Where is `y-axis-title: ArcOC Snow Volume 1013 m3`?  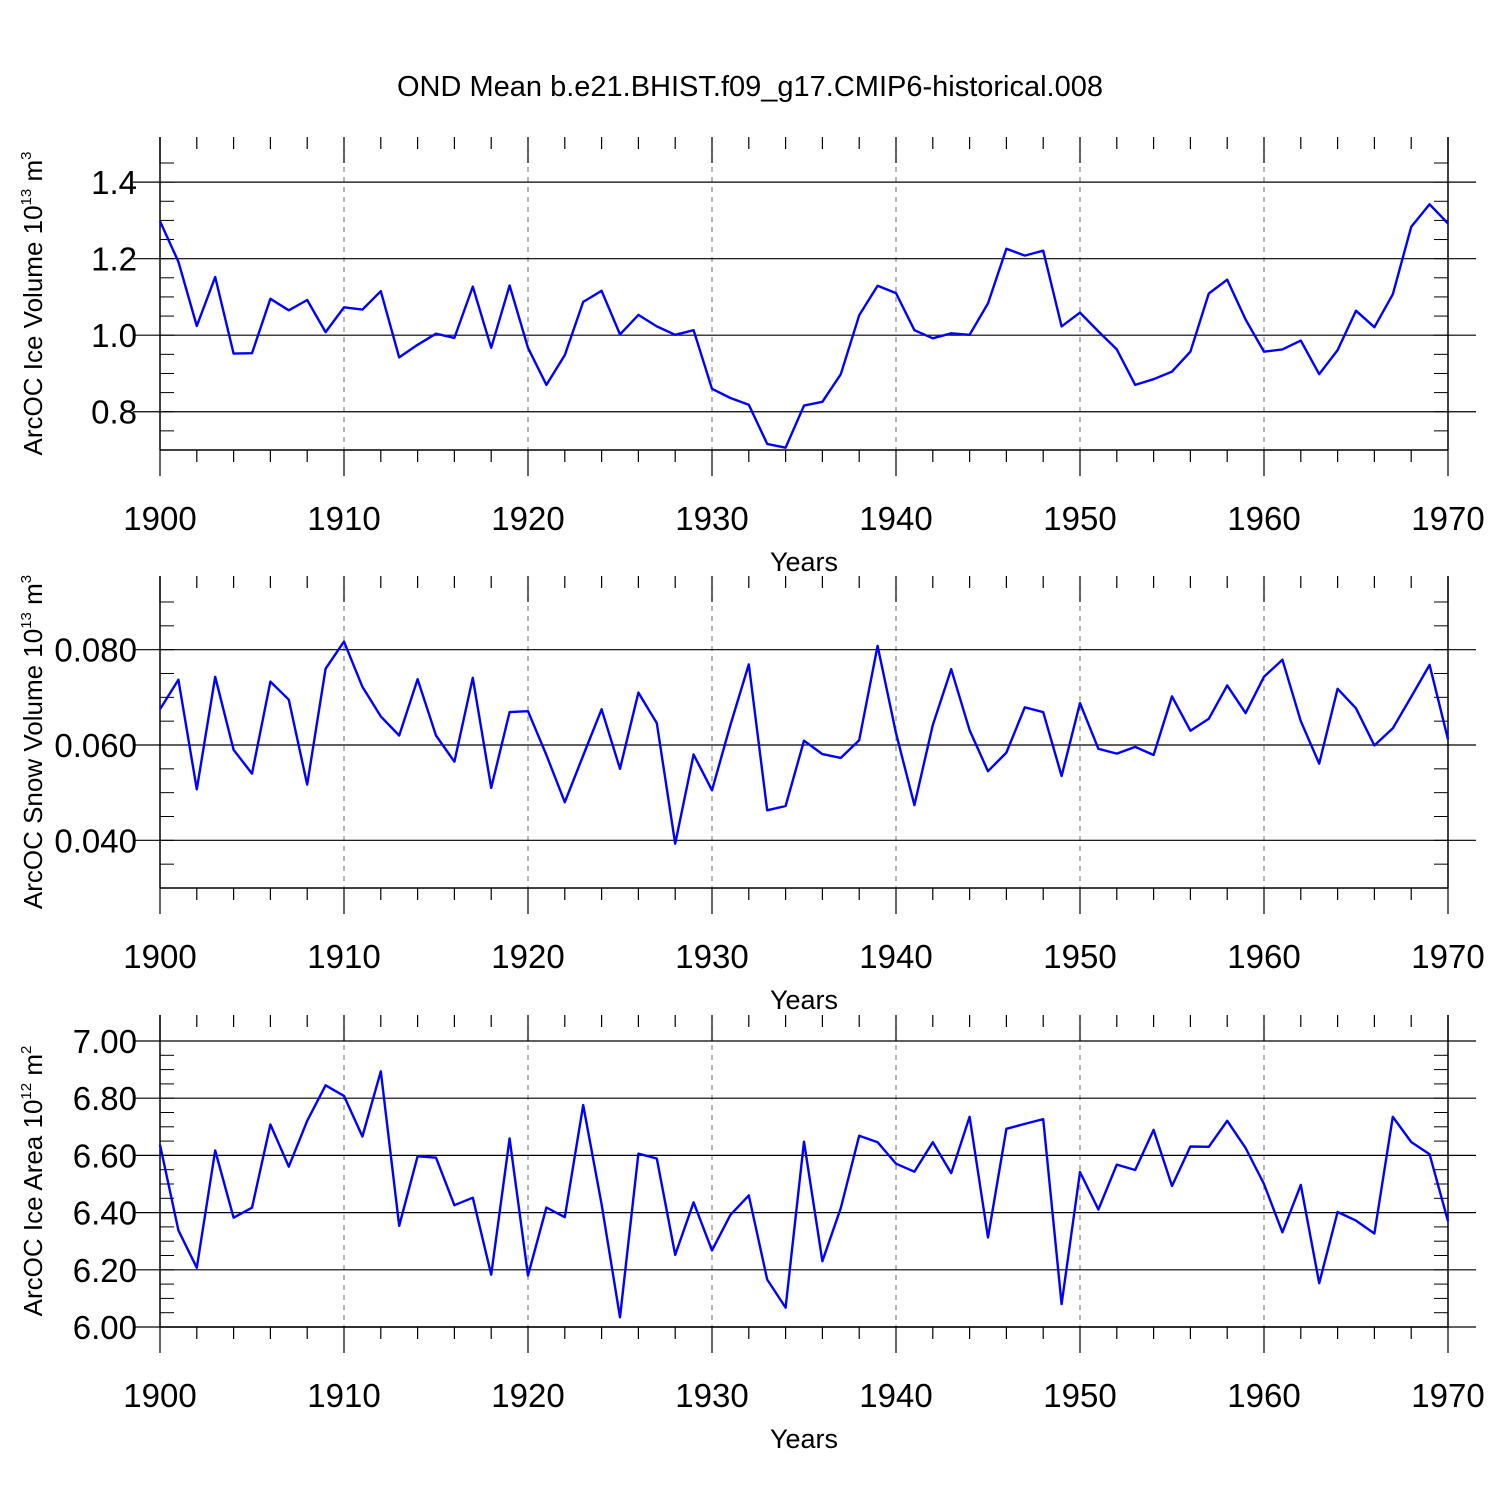
y-axis-title: ArcOC Snow Volume 1013 m3 is located at coordinates (33, 742).